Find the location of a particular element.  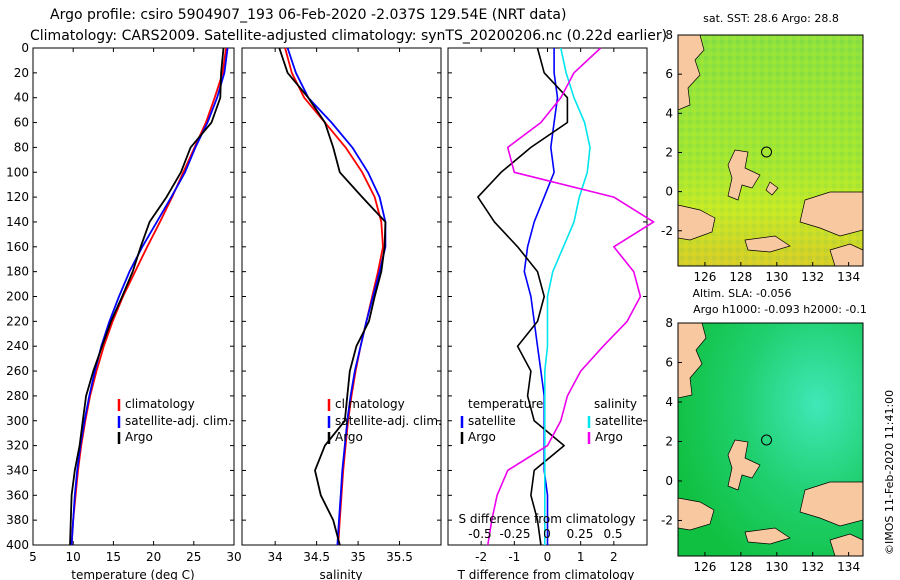

x-tick-label: -1 is located at coordinates (514, 557).